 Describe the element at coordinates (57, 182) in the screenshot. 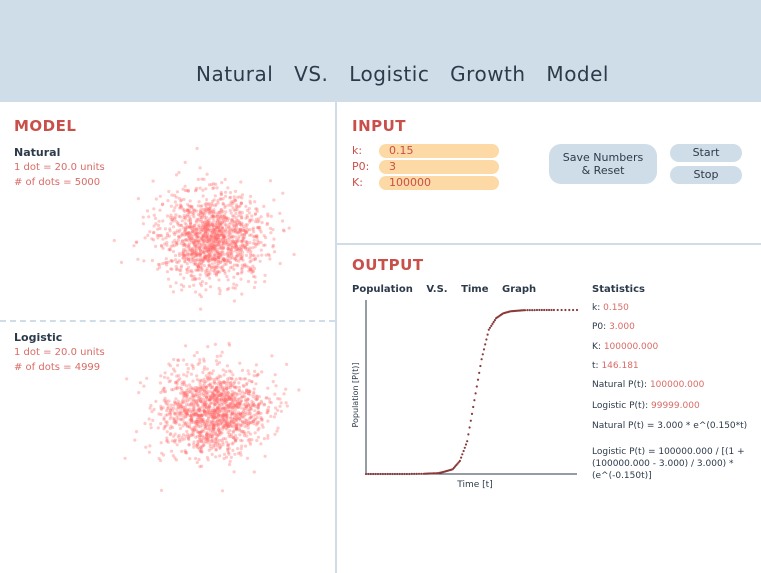

I see `natural-dots-text: # of dots = 5000` at that location.